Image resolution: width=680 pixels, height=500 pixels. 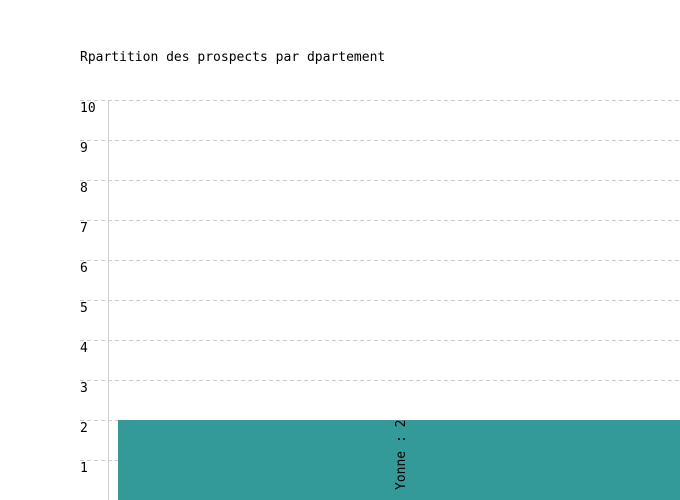 What do you see at coordinates (233, 57) in the screenshot?
I see `chart-title: Rpartition des prospects par dpartement` at bounding box center [233, 57].